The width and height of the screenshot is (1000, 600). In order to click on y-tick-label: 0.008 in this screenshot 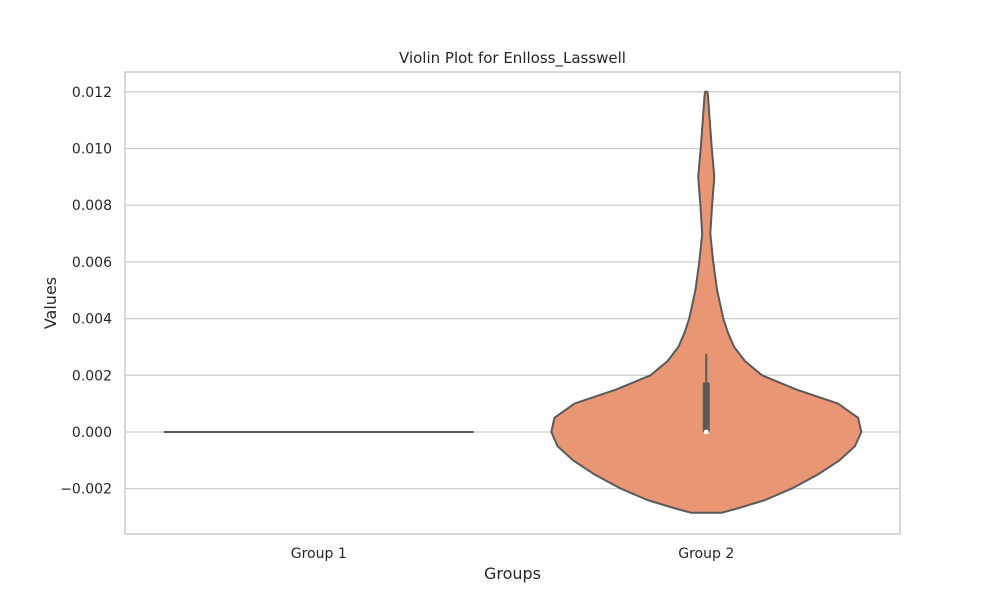, I will do `click(92, 206)`.